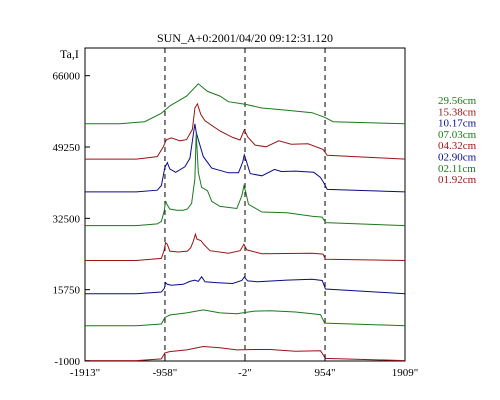 The image size is (500, 400). I want to click on x-tick-label-4: 1909", so click(405, 373).